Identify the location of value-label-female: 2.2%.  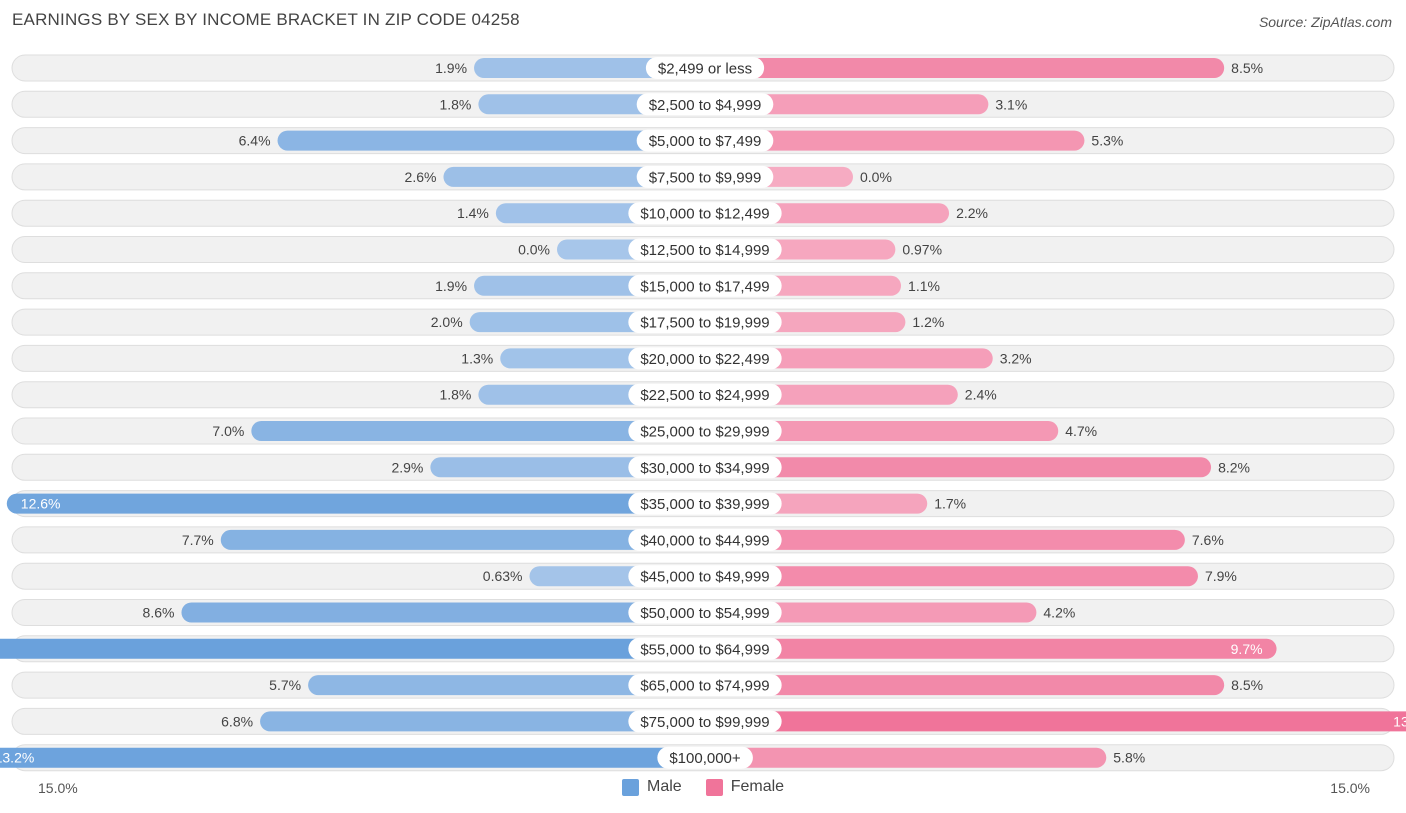
(972, 213).